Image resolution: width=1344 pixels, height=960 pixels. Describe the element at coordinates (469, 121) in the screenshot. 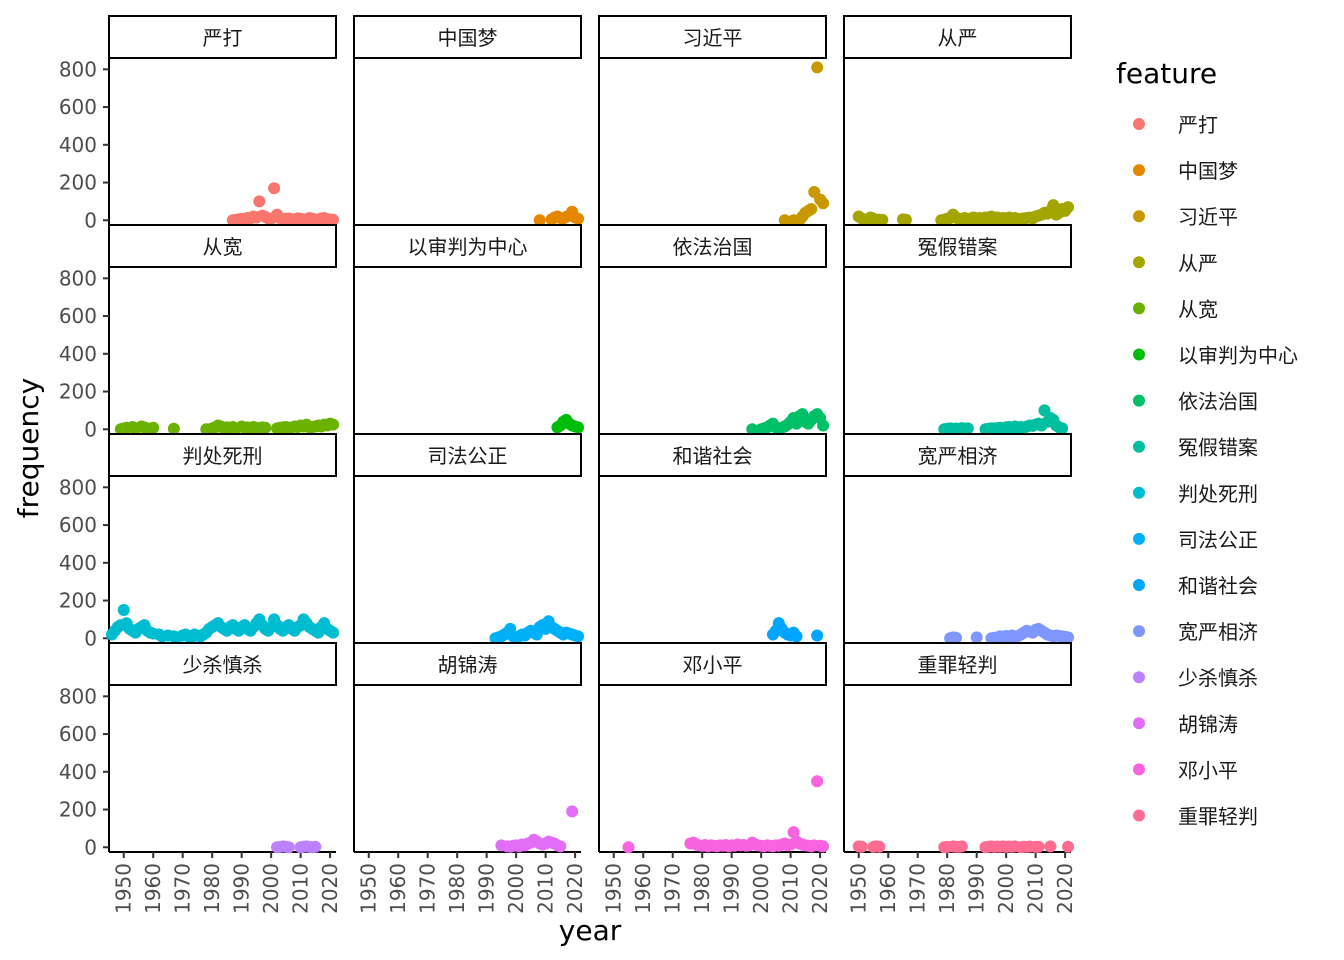

I see `facet-panel: 中国梦` at that location.